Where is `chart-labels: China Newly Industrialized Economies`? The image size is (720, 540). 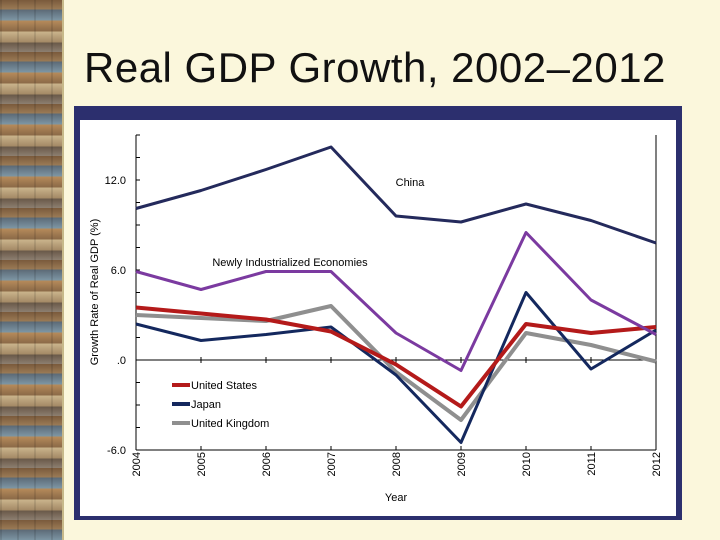 chart-labels: China Newly Industrialized Economies is located at coordinates (318, 223).